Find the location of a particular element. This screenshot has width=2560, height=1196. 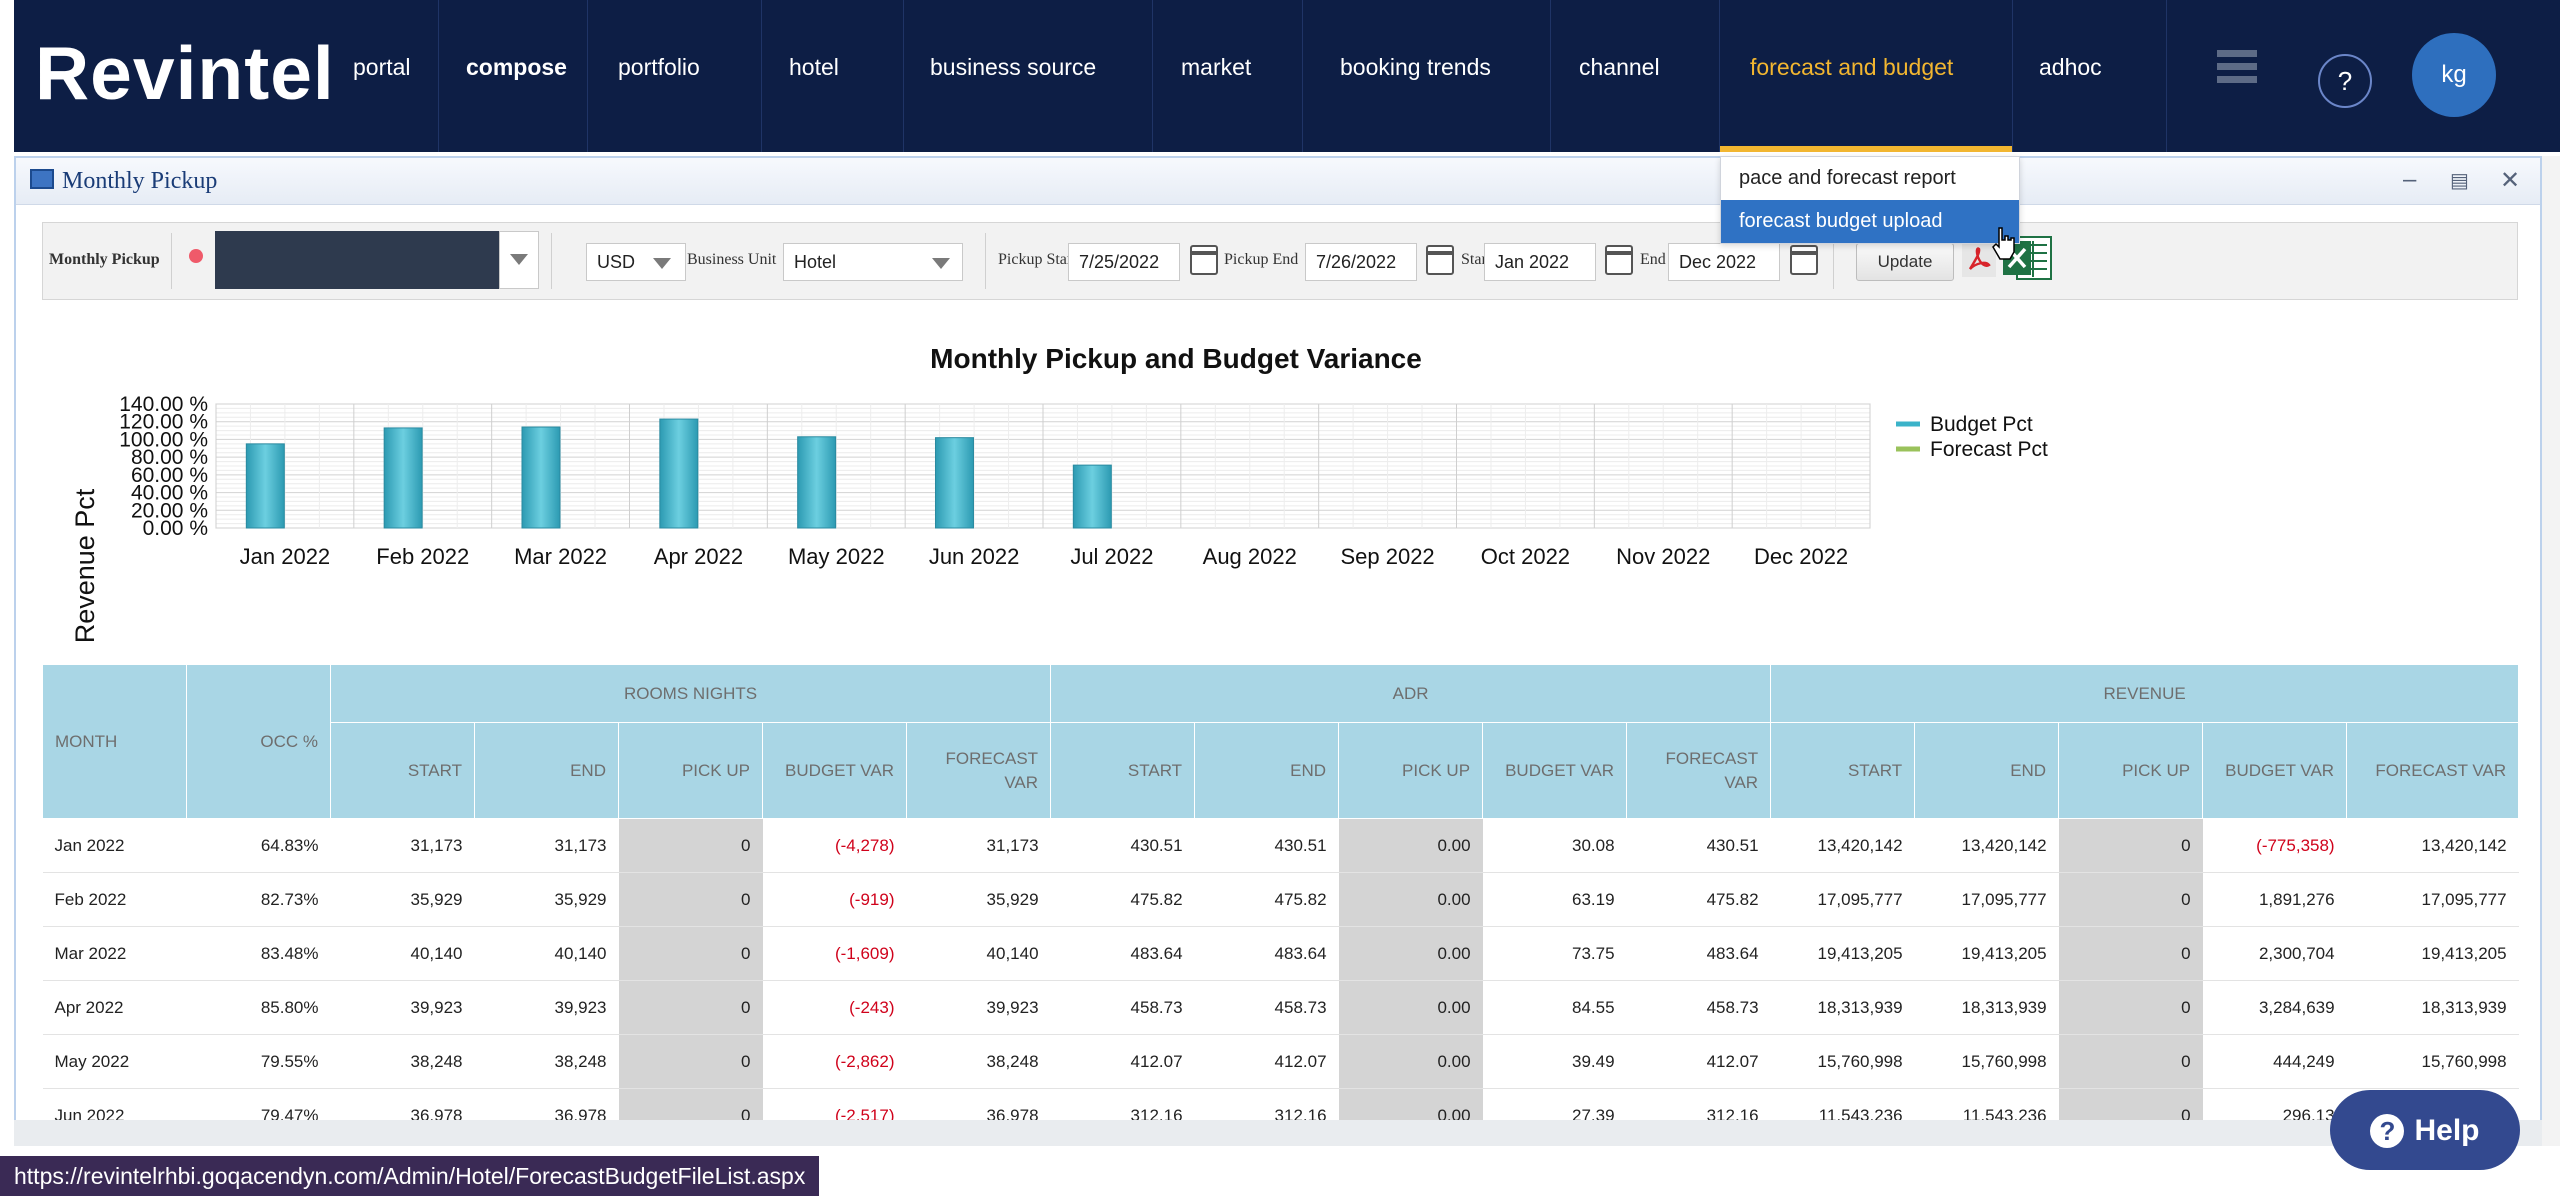

legend-label: Forecast Pct is located at coordinates (1989, 449).